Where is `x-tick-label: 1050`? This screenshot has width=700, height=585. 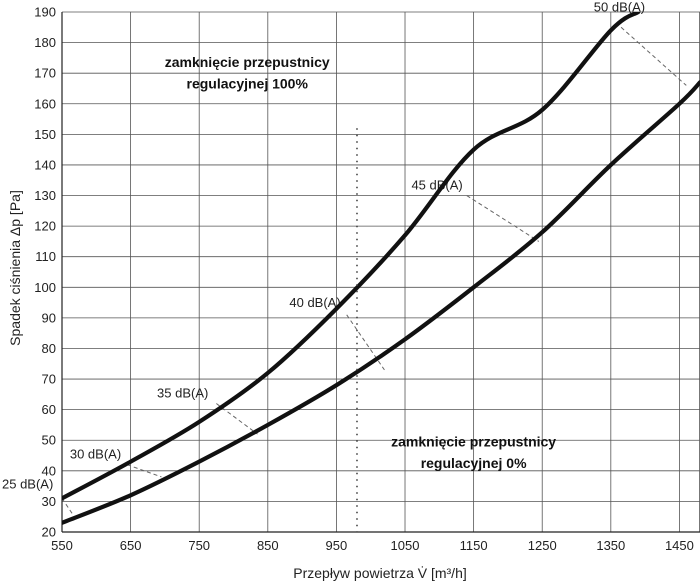
x-tick-label: 1050 is located at coordinates (405, 545).